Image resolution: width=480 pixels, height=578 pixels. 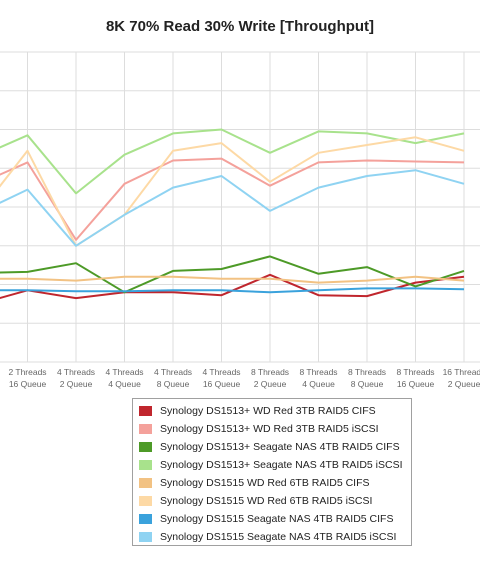 What do you see at coordinates (318, 378) in the screenshot?
I see `x-tick-label: 8 Threads 4 Queue` at bounding box center [318, 378].